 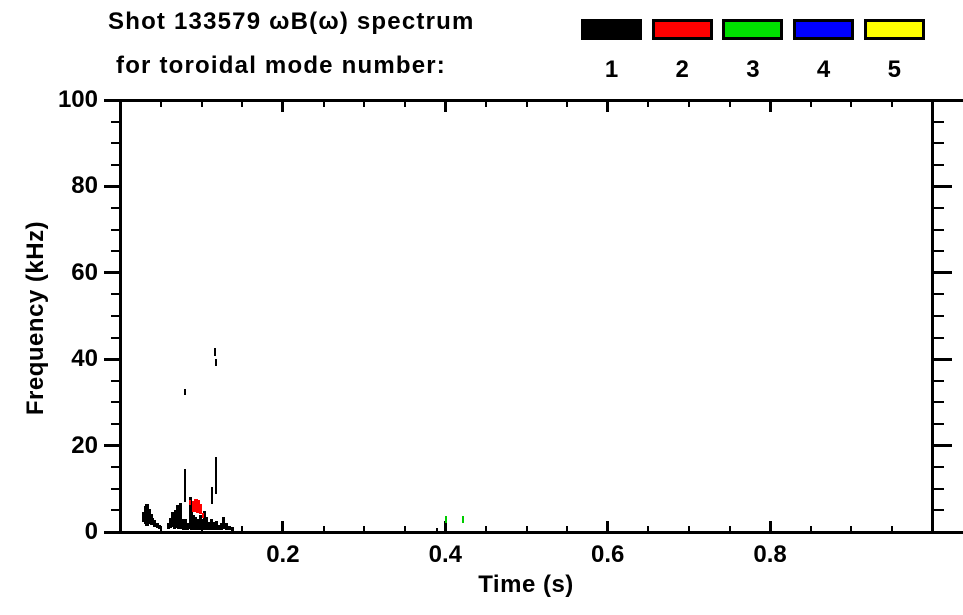 What do you see at coordinates (84, 186) in the screenshot?
I see `y-tick-label-80: 80` at bounding box center [84, 186].